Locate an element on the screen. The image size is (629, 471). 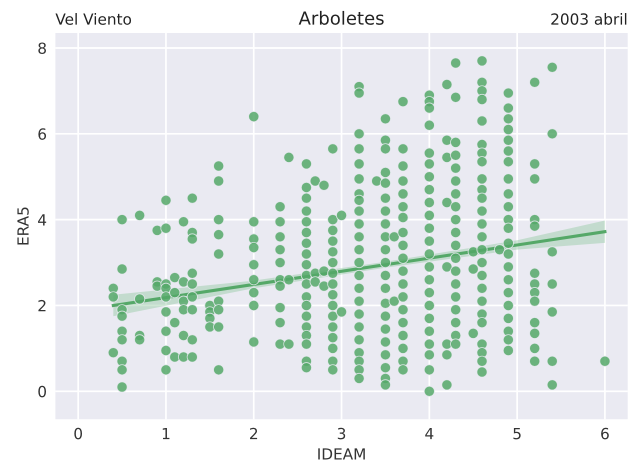
x-tick-label: 6 is located at coordinates (605, 434).